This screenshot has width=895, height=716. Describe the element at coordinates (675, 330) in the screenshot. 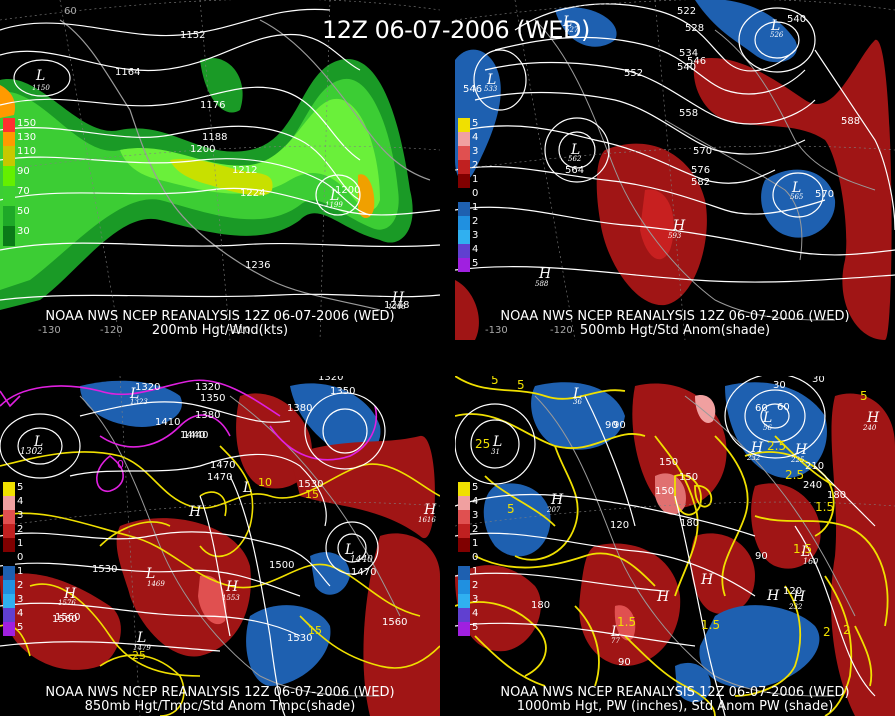

I see `panel-caption-field: 500mb Hgt/Std Anom(shade)` at that location.